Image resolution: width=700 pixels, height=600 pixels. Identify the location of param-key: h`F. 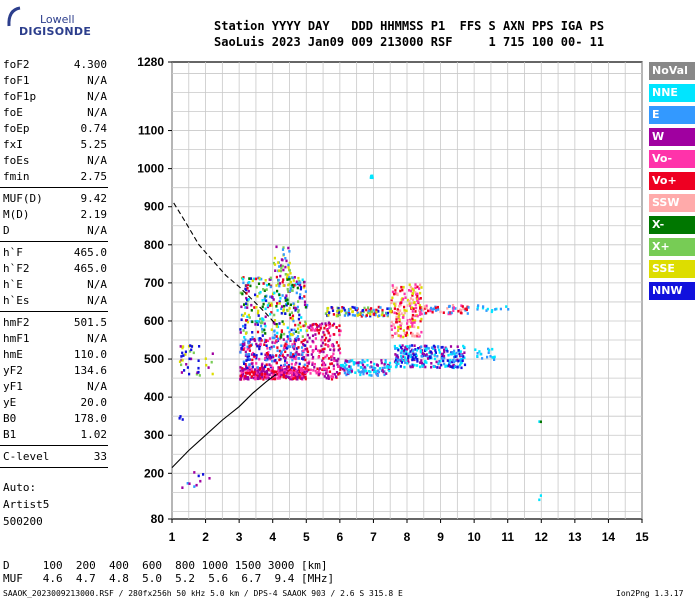
(13, 252).